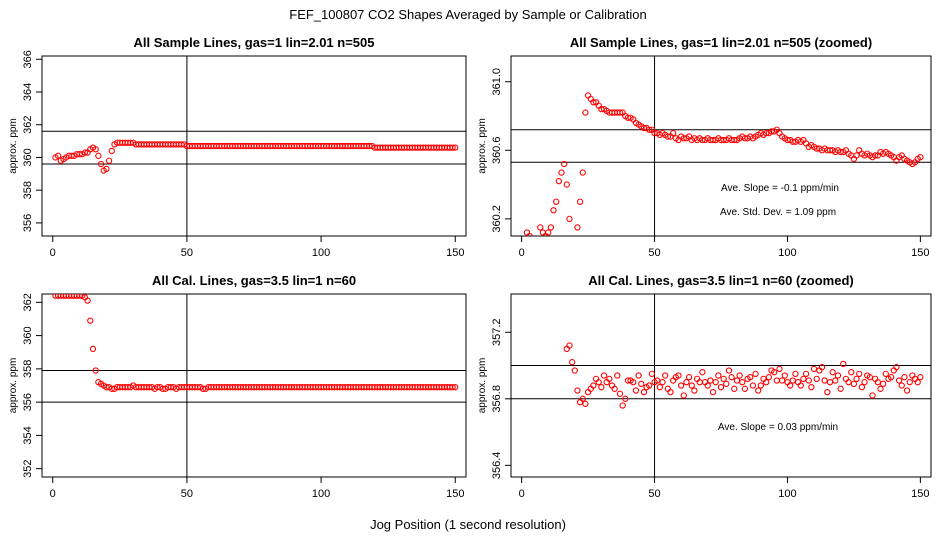 The image size is (936, 540). Describe the element at coordinates (28, 92) in the screenshot. I see `y-tick-label: 364` at that location.